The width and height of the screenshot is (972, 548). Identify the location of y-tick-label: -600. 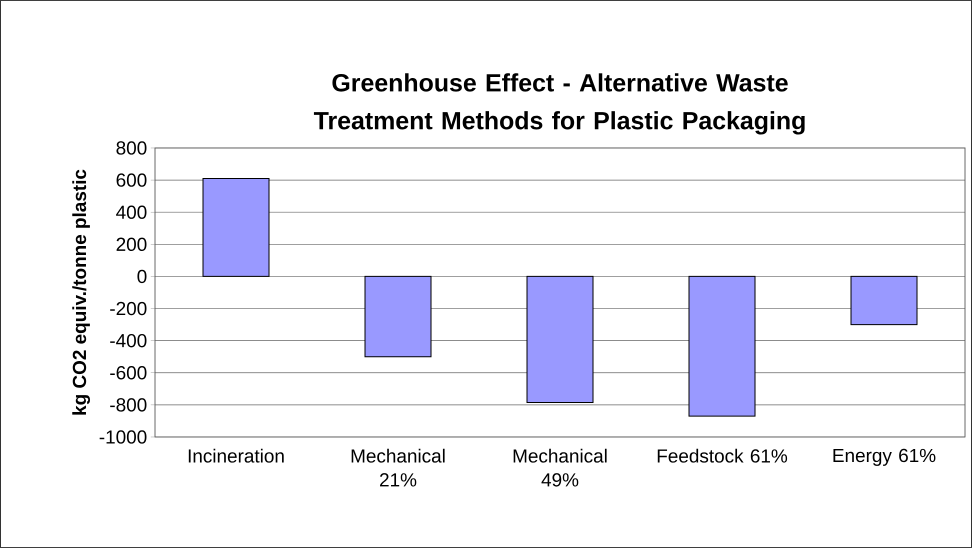
(128, 373).